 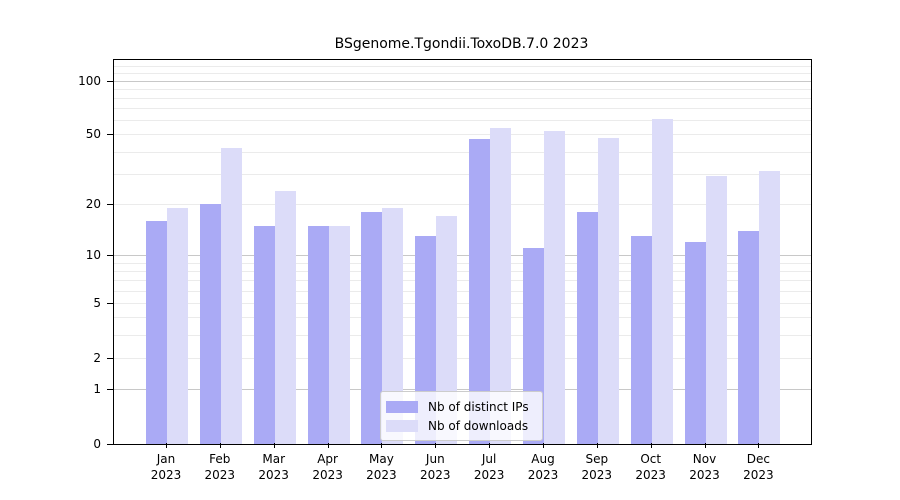 I want to click on bar-distinct-ips-jul, so click(x=480, y=291).